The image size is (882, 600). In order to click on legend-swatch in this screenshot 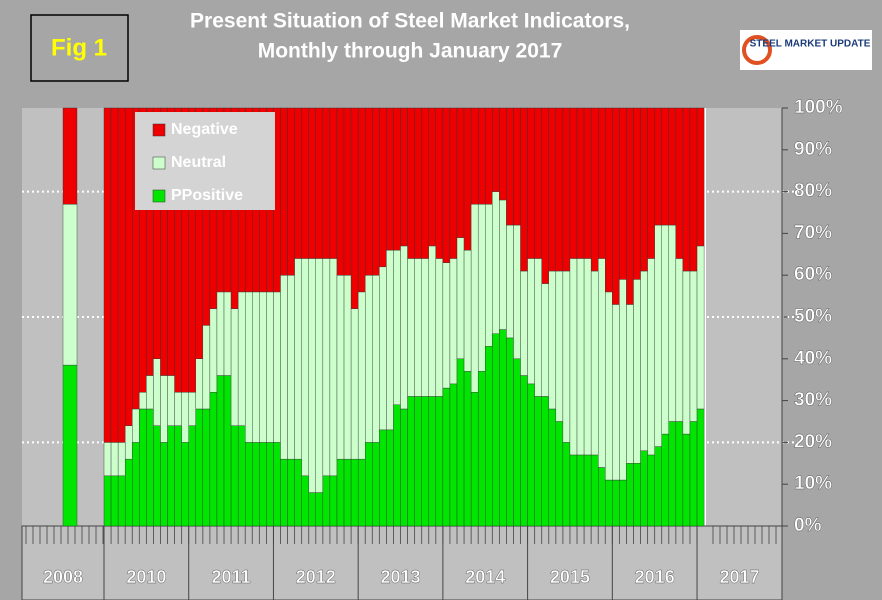, I will do `click(159, 196)`.